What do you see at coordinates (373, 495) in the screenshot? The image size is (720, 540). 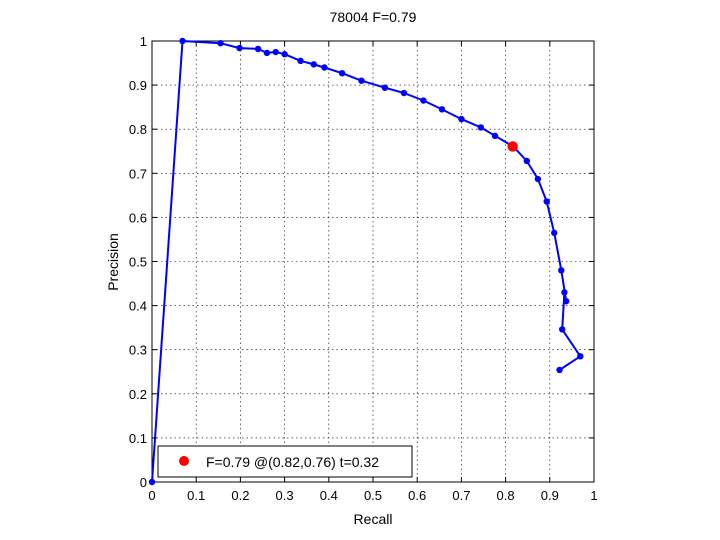 I see `x-tick-label: 0.5` at bounding box center [373, 495].